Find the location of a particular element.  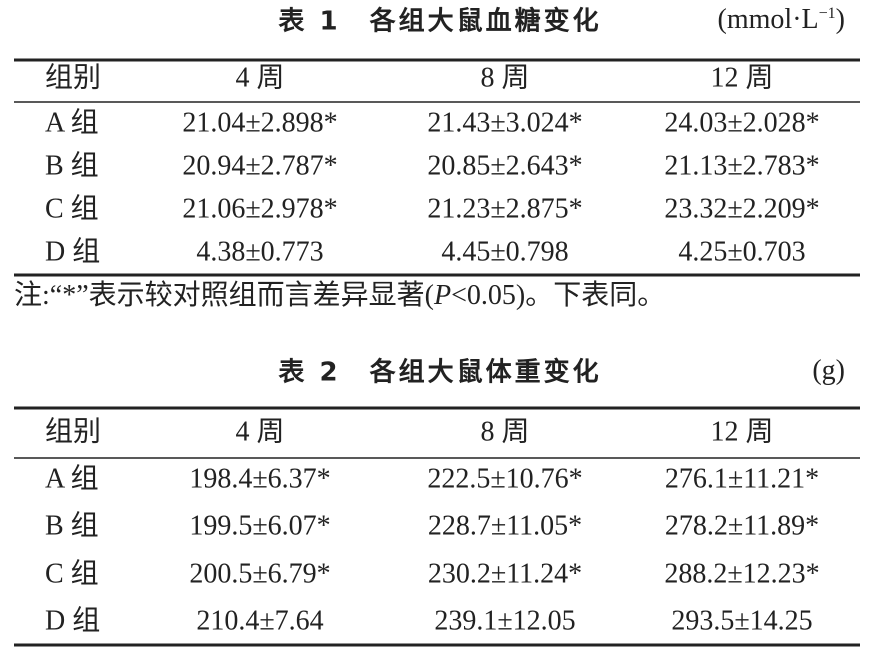

cell: 293.5±14.25 is located at coordinates (741, 620).